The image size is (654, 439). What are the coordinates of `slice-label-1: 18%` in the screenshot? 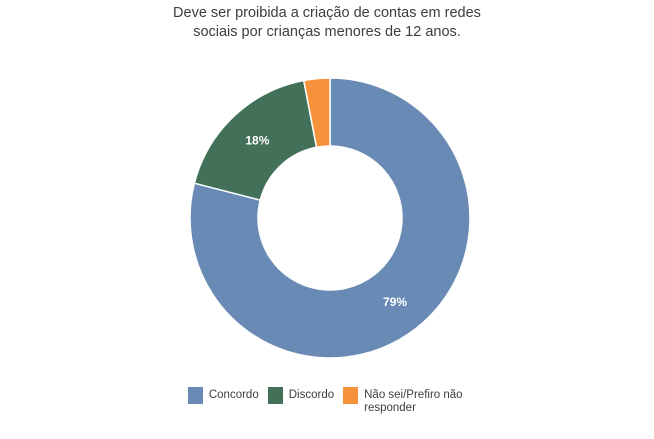 It's located at (257, 141).